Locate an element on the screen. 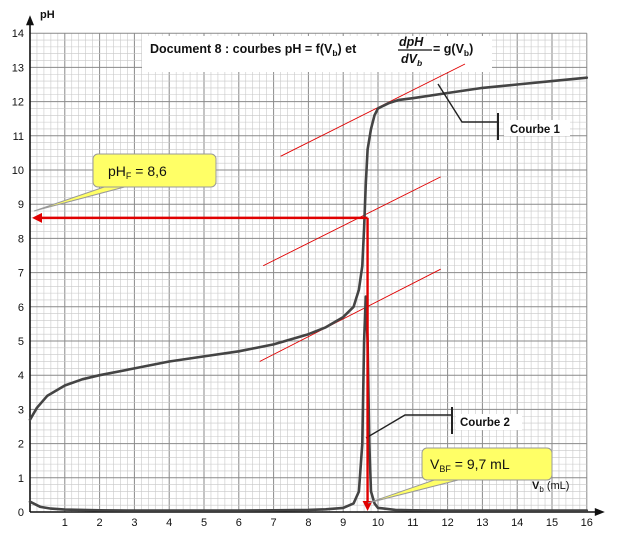 The width and height of the screenshot is (628, 548). x-tick-label: 14 is located at coordinates (517, 523).